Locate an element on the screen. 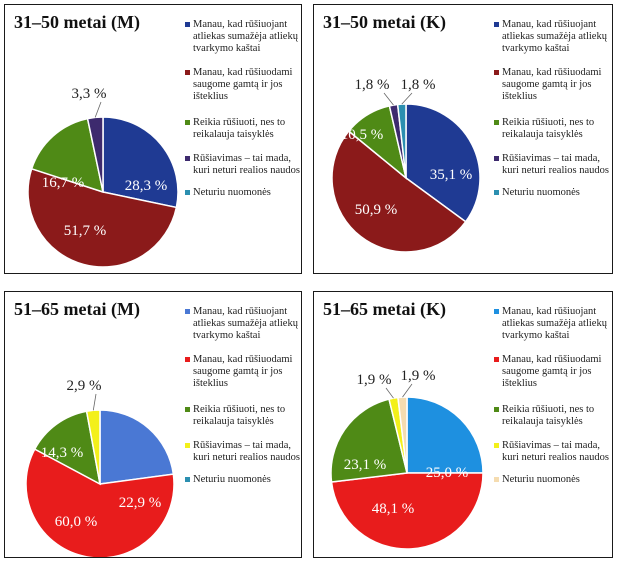 This screenshot has height=562, width=618. data-label: 35,1 % is located at coordinates (451, 175).